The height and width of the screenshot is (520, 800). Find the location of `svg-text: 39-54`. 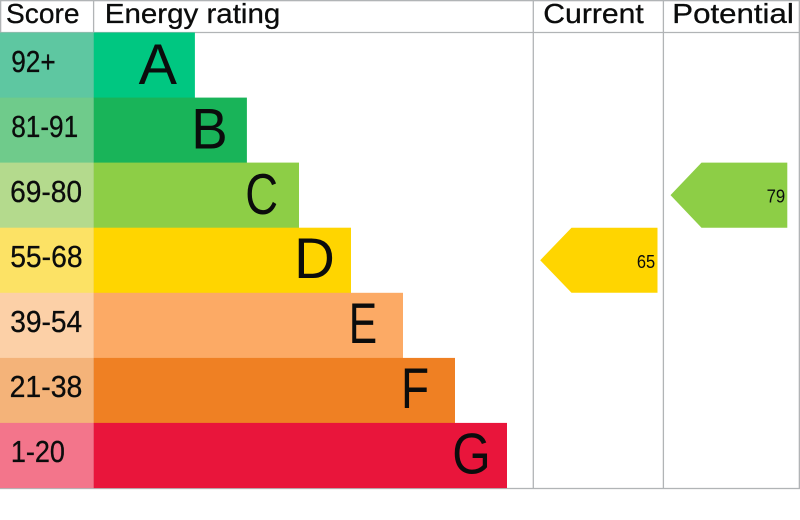

svg-text: 39-54 is located at coordinates (46, 322).